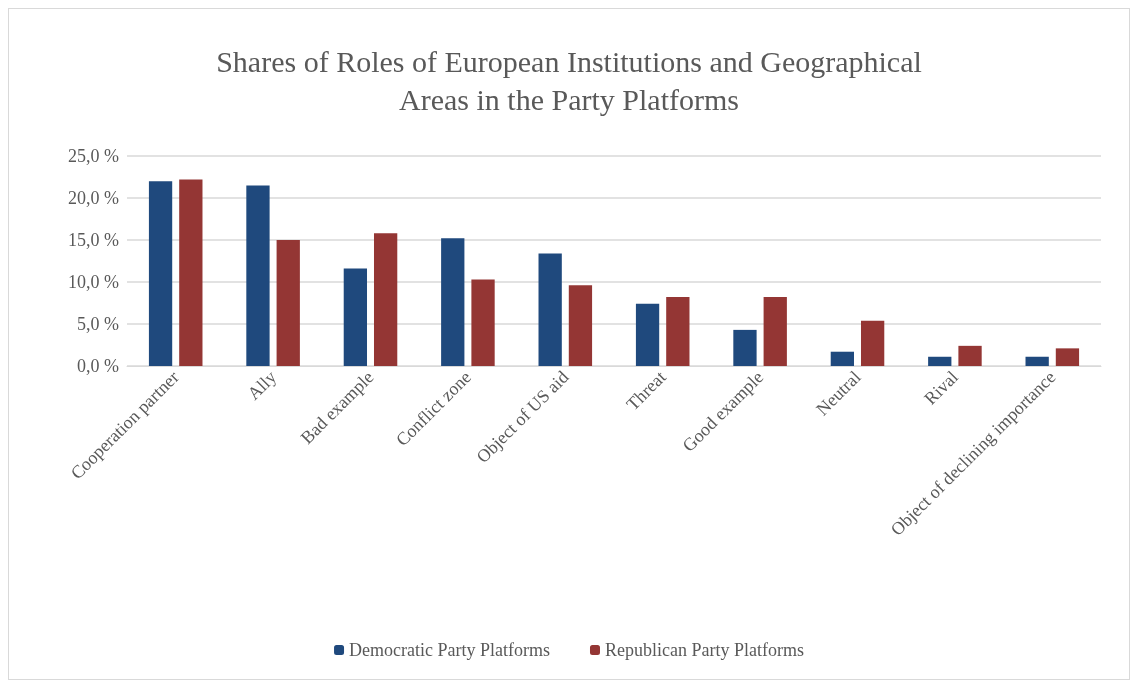  What do you see at coordinates (262, 385) in the screenshot?
I see `x-tick-label: Ally` at bounding box center [262, 385].